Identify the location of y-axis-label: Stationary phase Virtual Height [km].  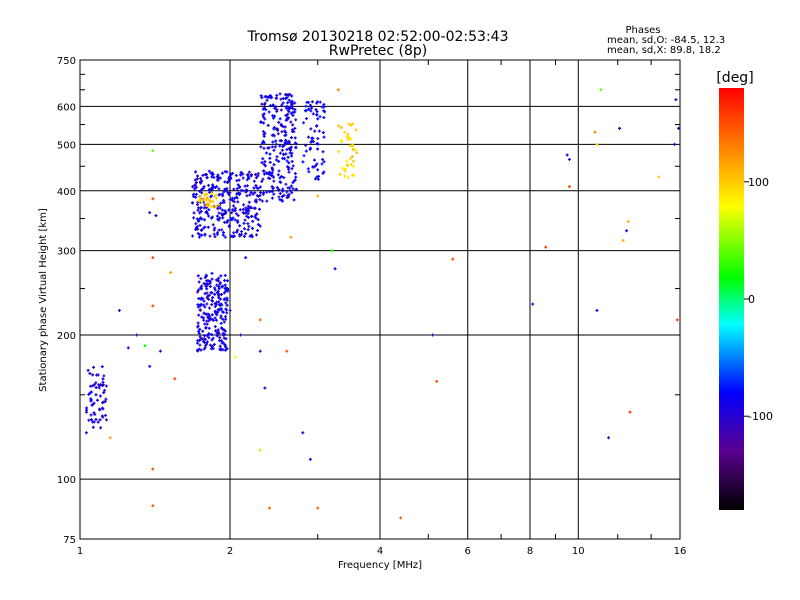
(43, 300).